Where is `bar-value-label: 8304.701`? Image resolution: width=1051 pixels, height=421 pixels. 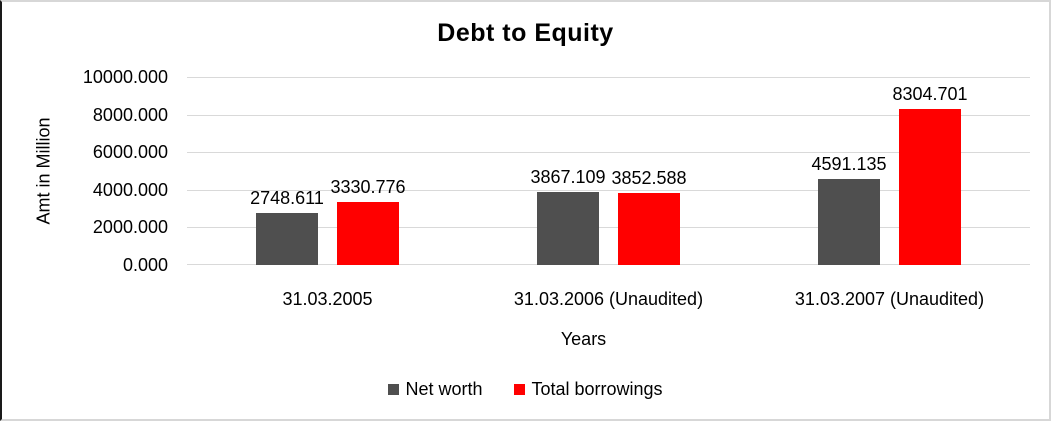 bar-value-label: 8304.701 is located at coordinates (930, 94).